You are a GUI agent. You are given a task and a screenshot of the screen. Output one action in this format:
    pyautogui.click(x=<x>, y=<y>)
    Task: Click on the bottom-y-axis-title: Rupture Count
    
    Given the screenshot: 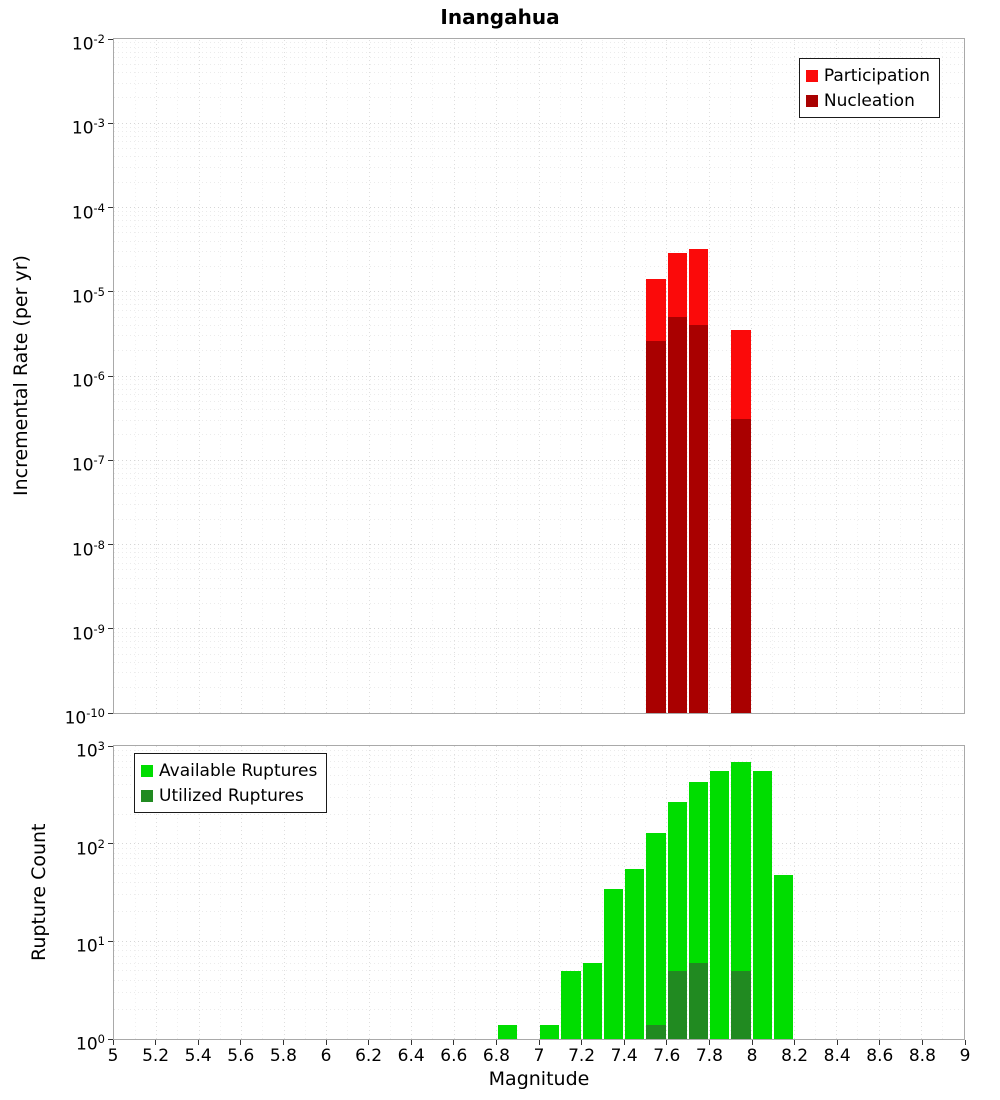 What is the action you would take?
    pyautogui.click(x=39, y=892)
    